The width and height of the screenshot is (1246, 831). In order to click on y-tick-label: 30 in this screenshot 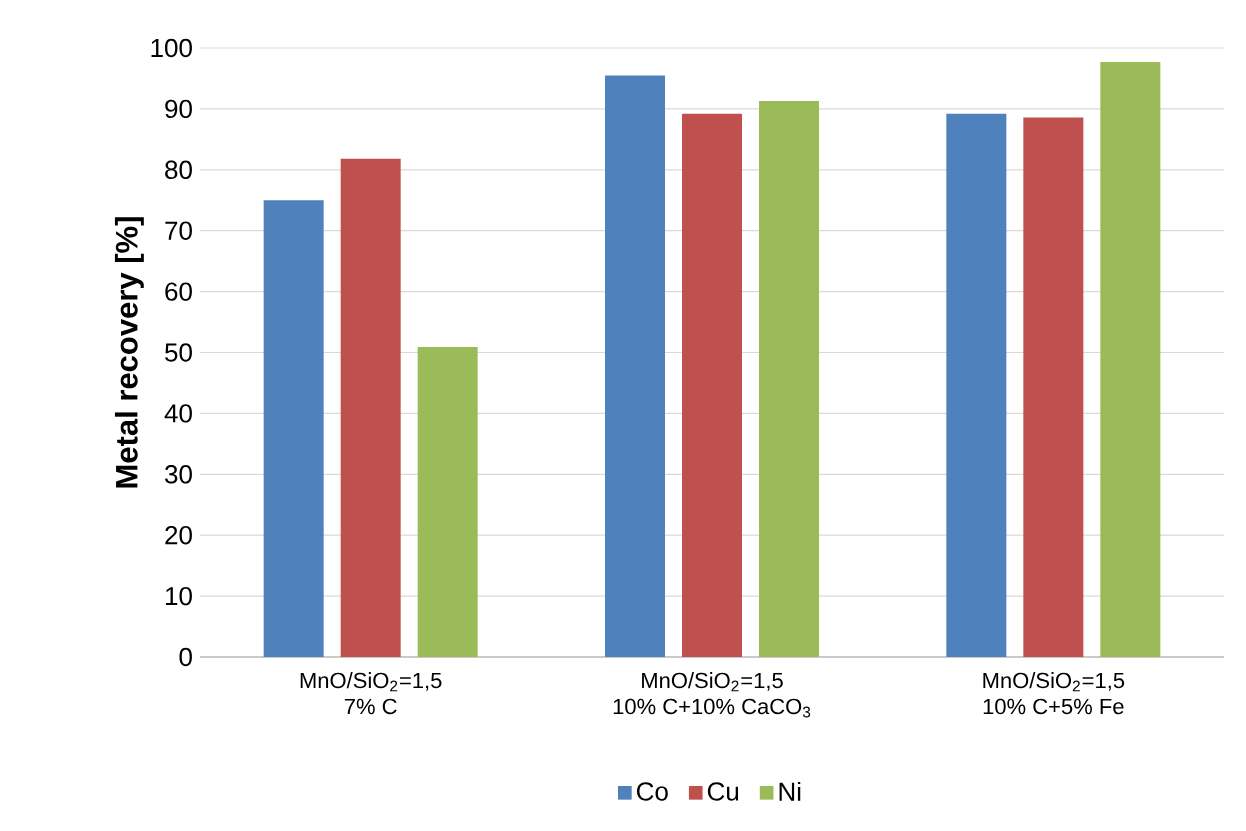, I will do `click(178, 474)`.